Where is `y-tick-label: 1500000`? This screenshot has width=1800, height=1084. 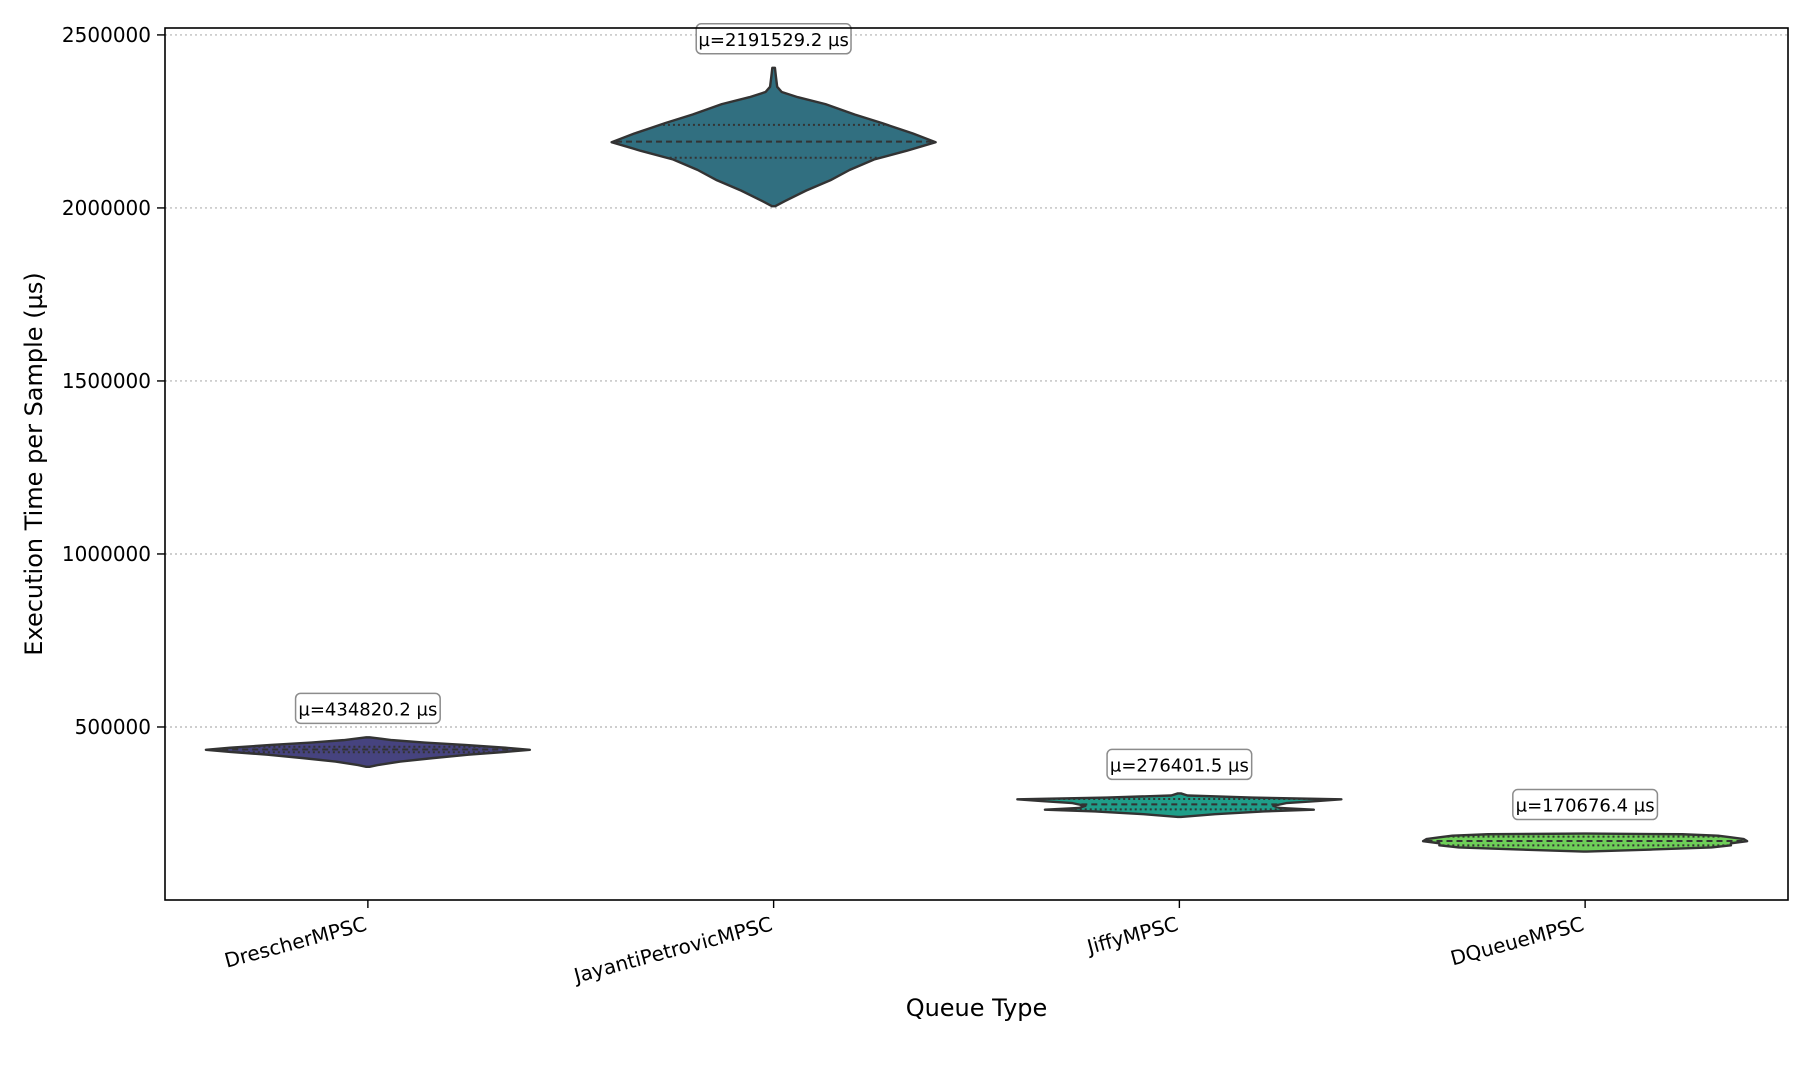 y-tick-label: 1500000 is located at coordinates (106, 381).